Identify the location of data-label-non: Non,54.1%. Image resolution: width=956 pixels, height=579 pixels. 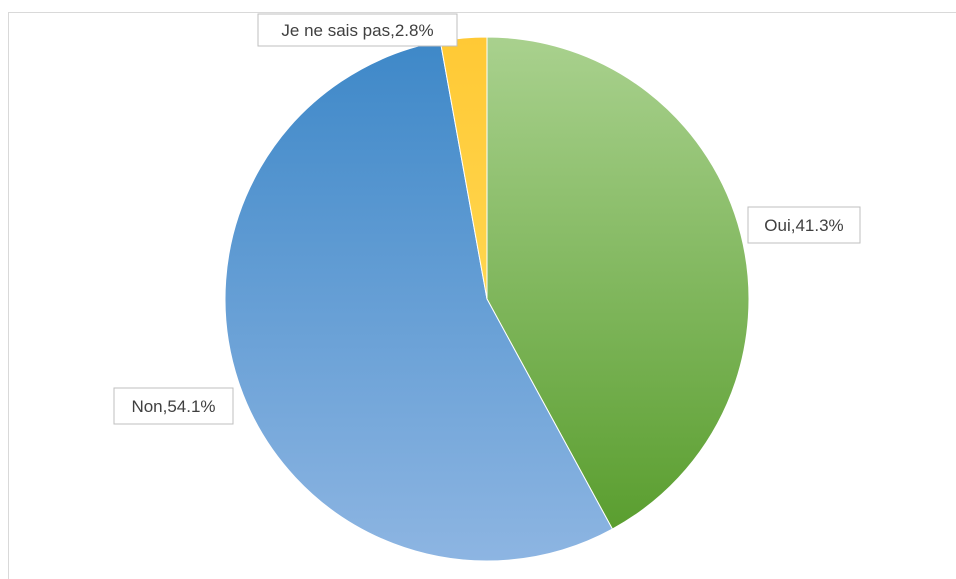
(173, 406).